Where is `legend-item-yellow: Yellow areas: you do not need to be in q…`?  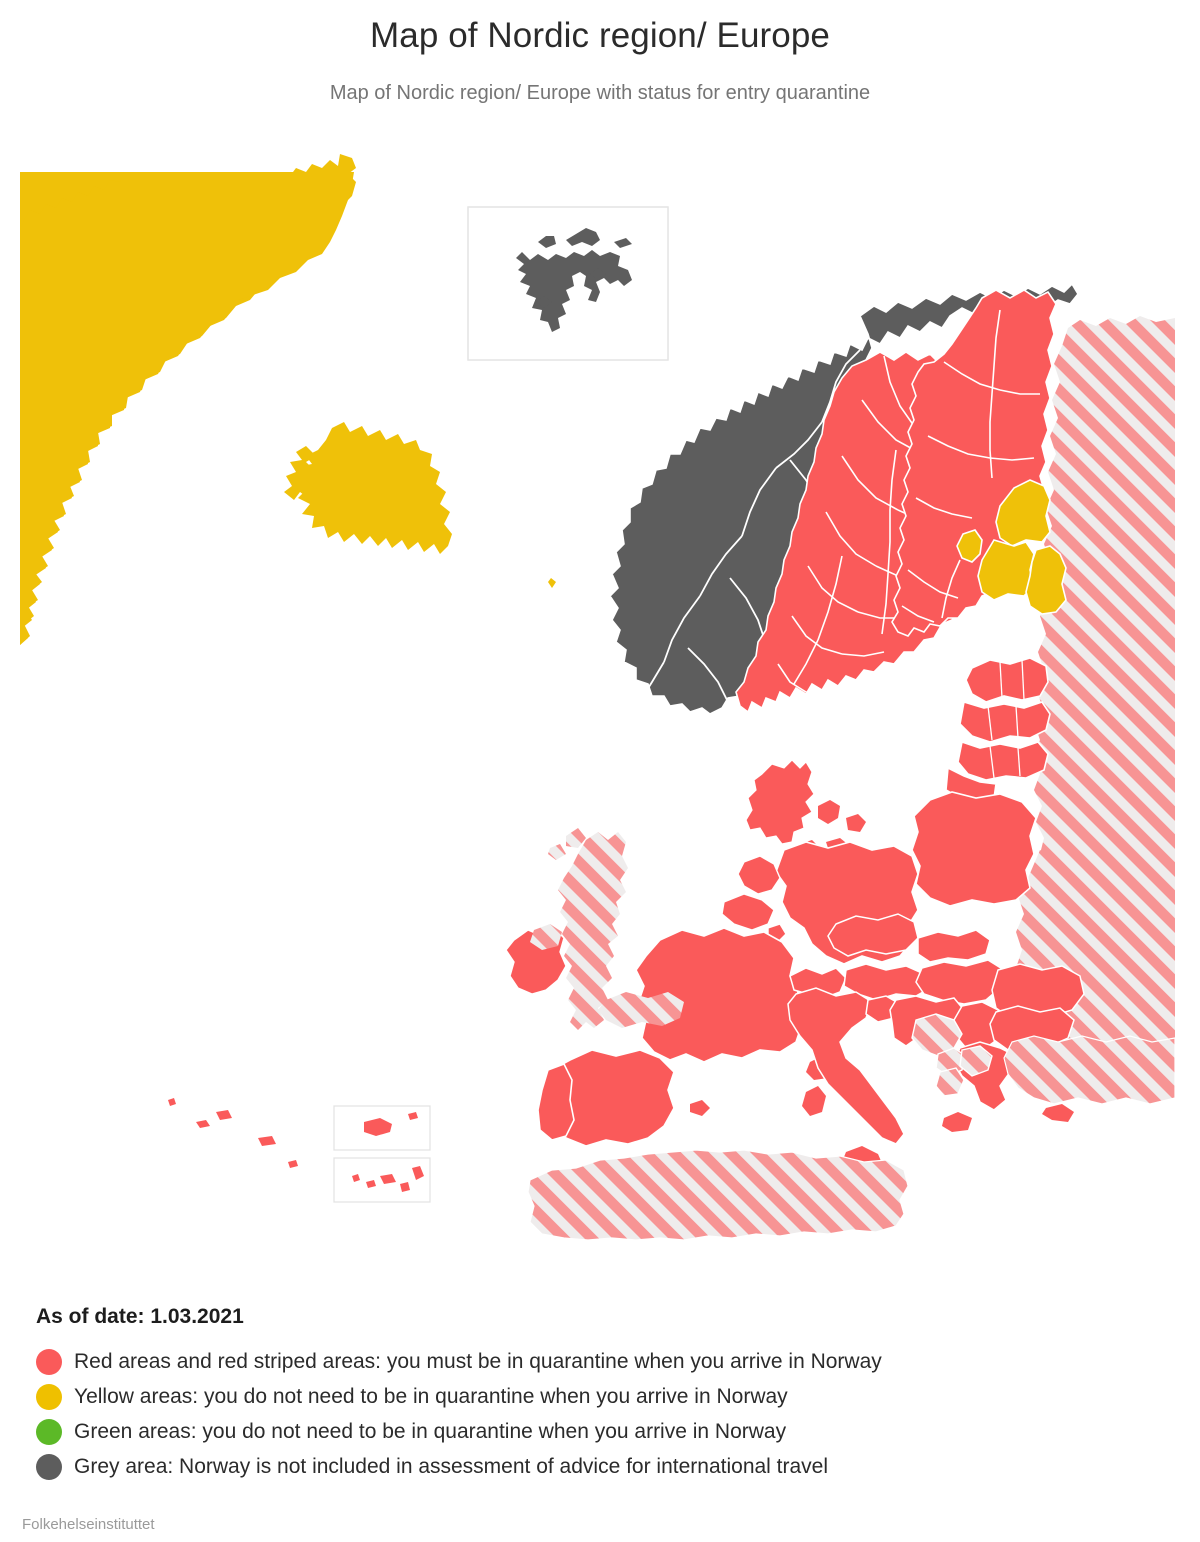 legend-item-yellow: Yellow areas: you do not need to be in q… is located at coordinates (606, 1397).